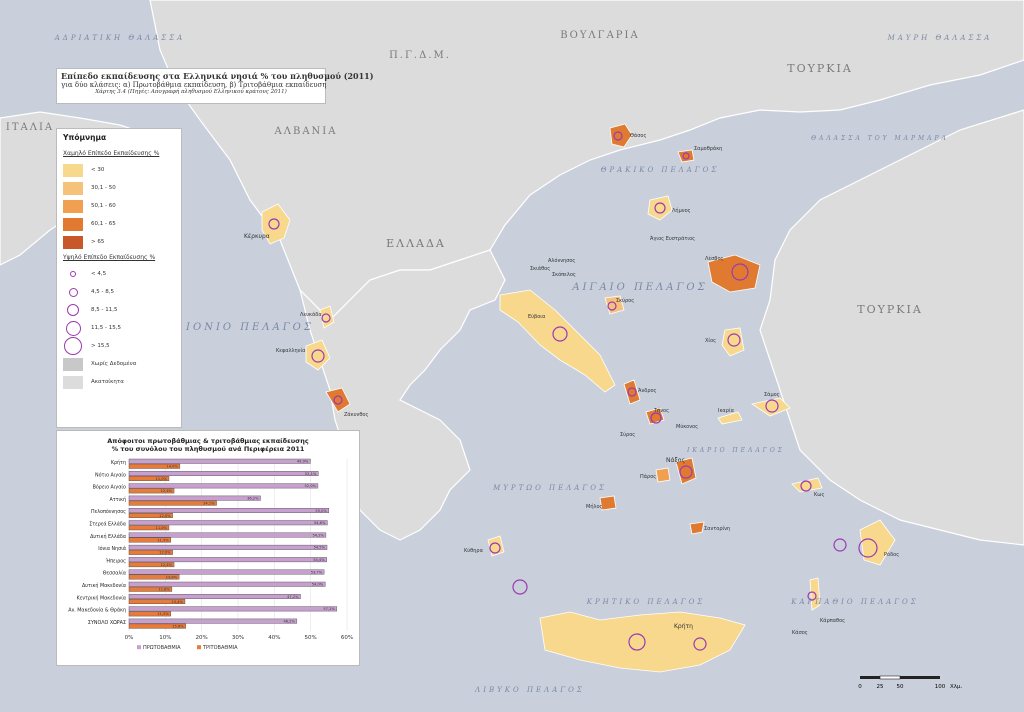 This screenshot has width=1024, height=712. What do you see at coordinates (956, 687) in the screenshot?
I see `scale-unit: Χλμ.` at bounding box center [956, 687].